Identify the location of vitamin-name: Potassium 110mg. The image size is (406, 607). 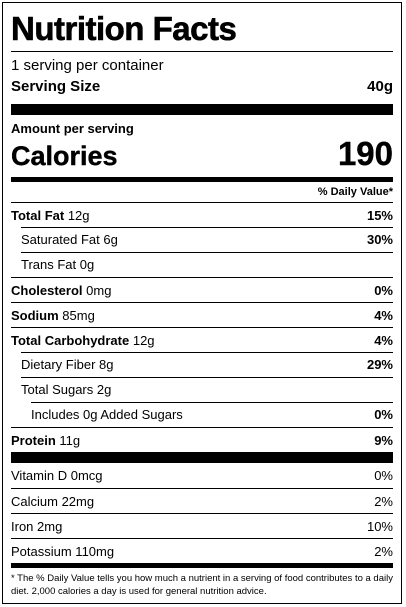
(63, 551).